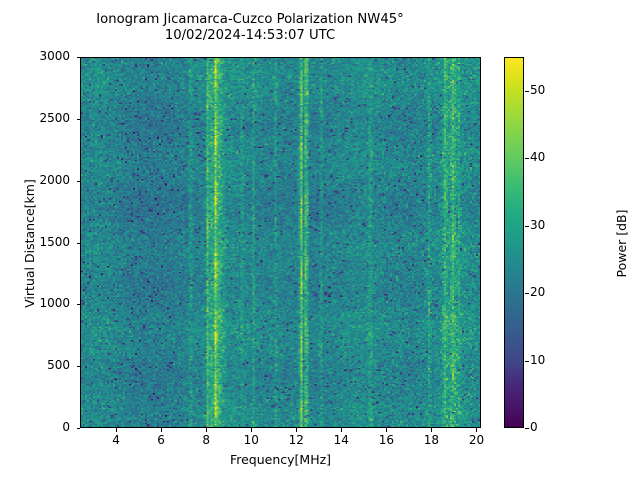  I want to click on y-axis-tick-label: 500, so click(58, 365).